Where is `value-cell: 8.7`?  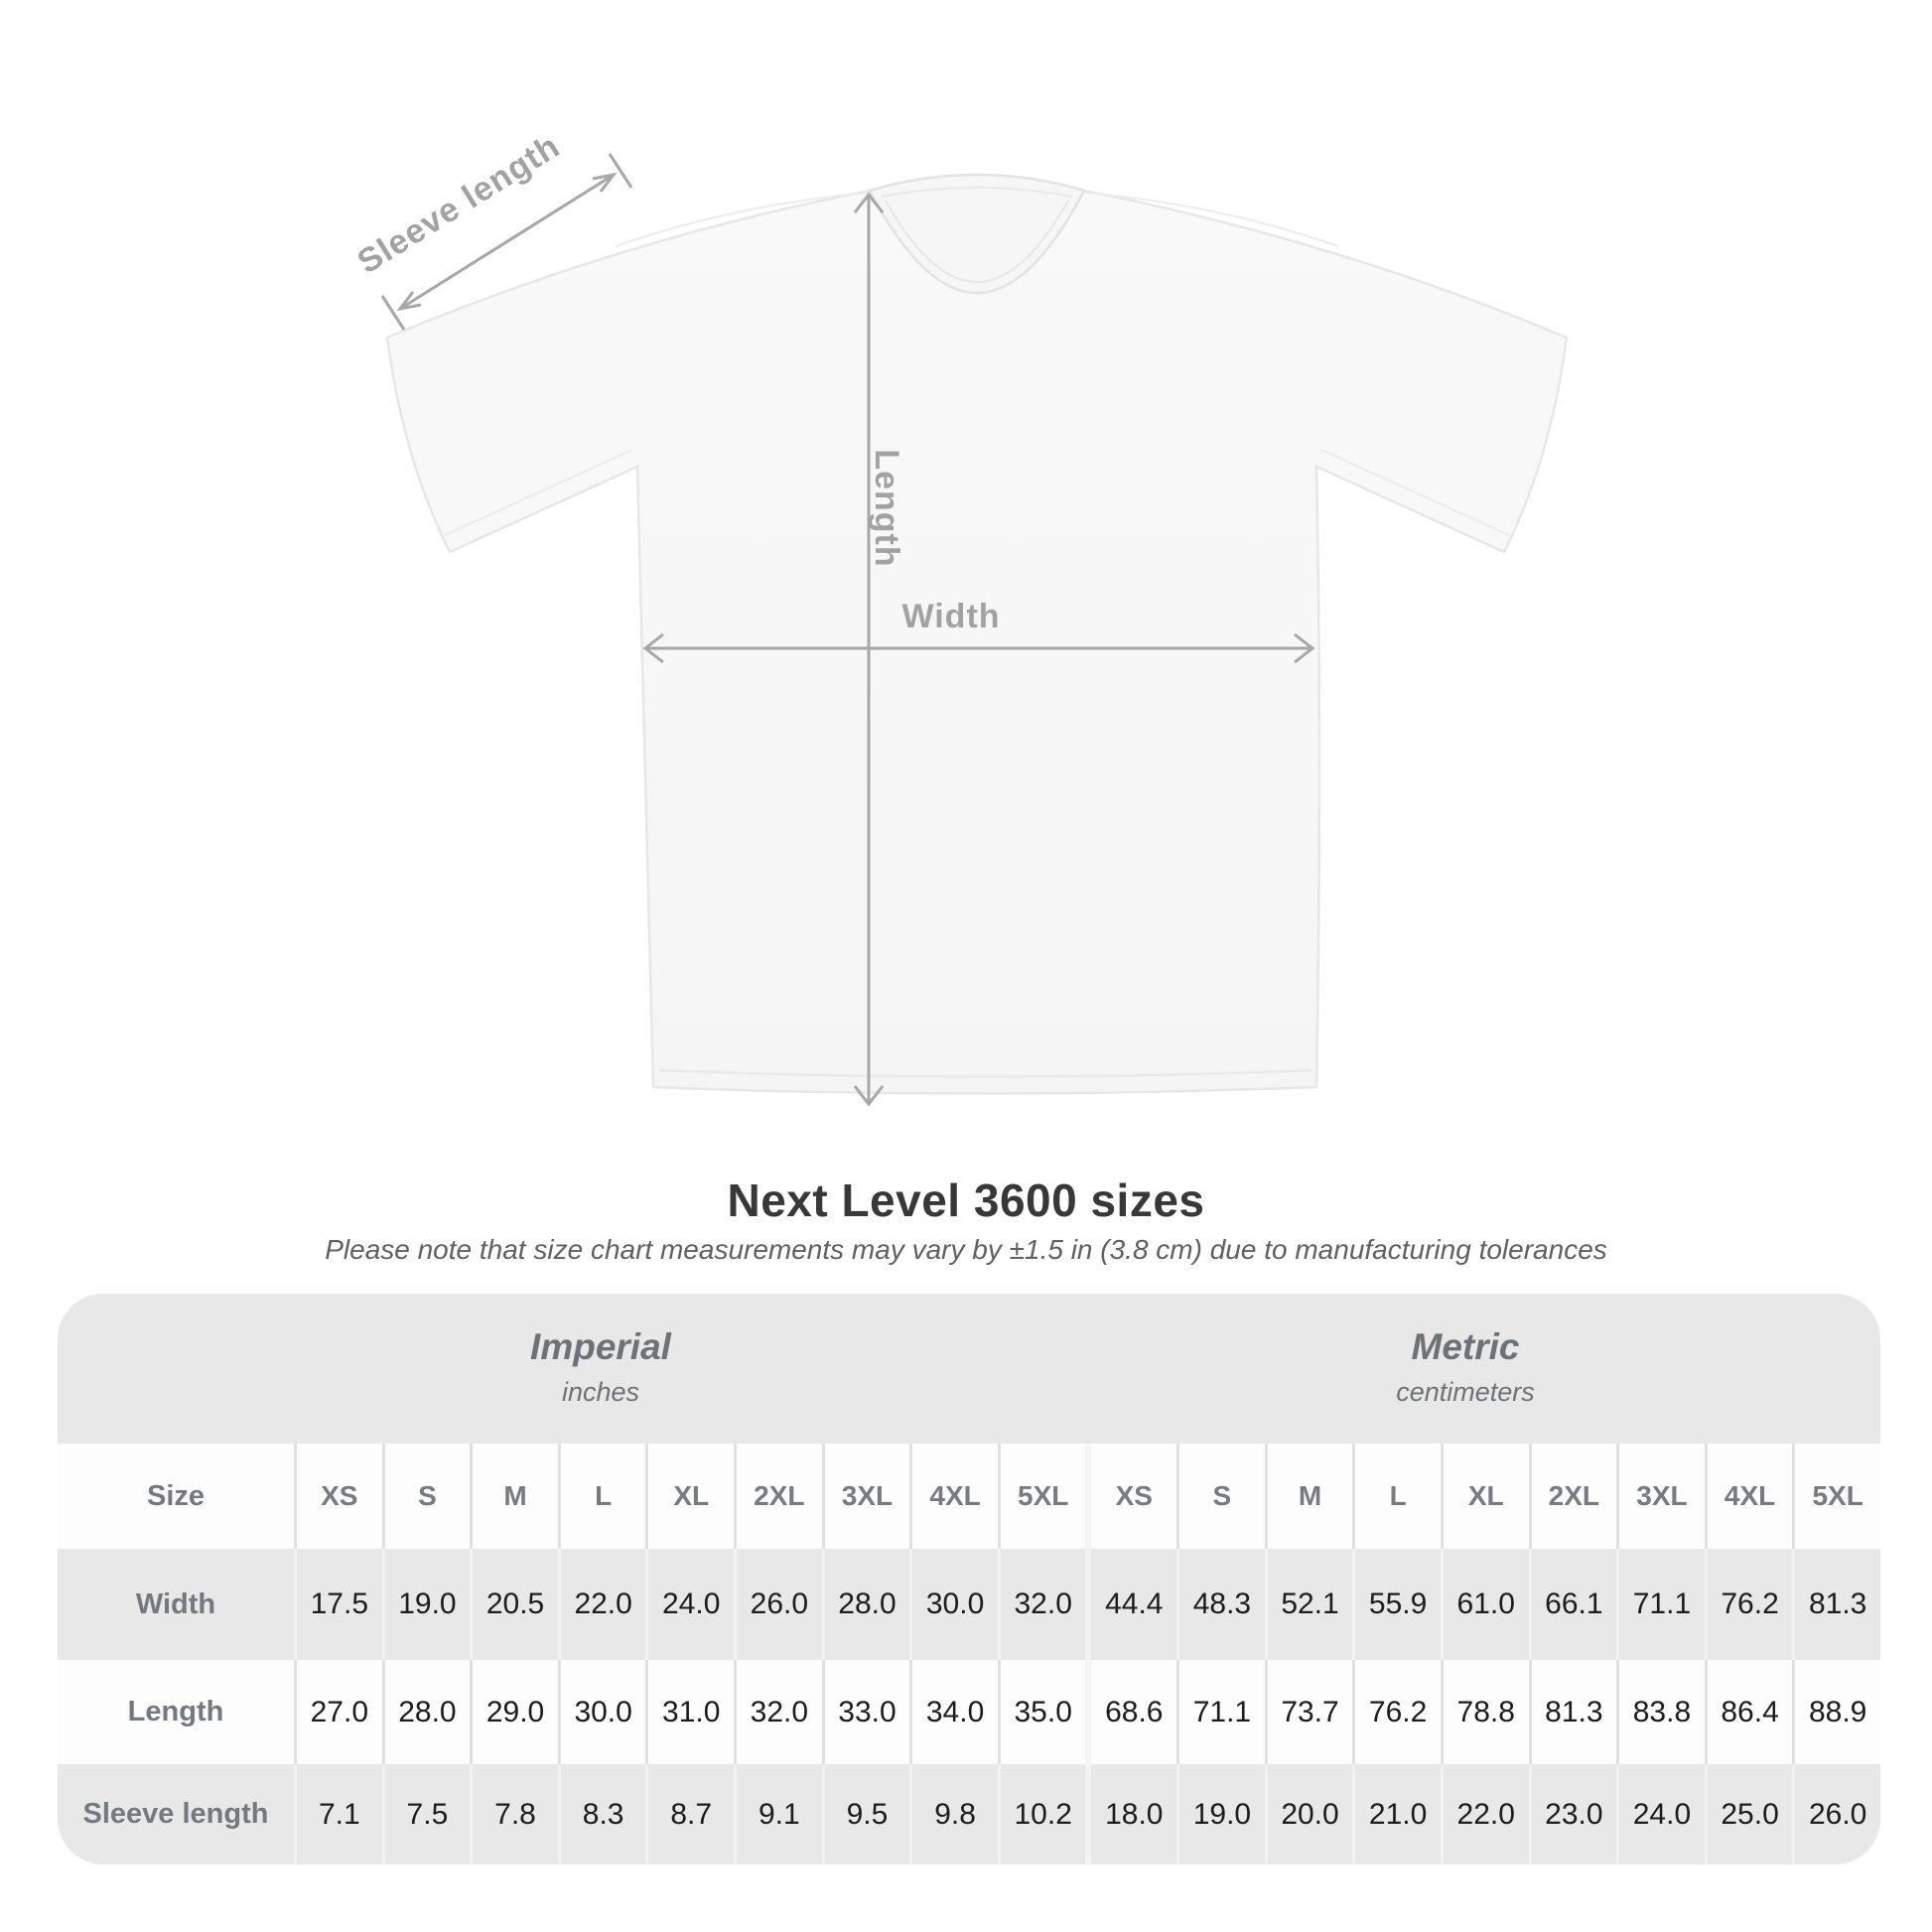 value-cell: 8.7 is located at coordinates (690, 1814).